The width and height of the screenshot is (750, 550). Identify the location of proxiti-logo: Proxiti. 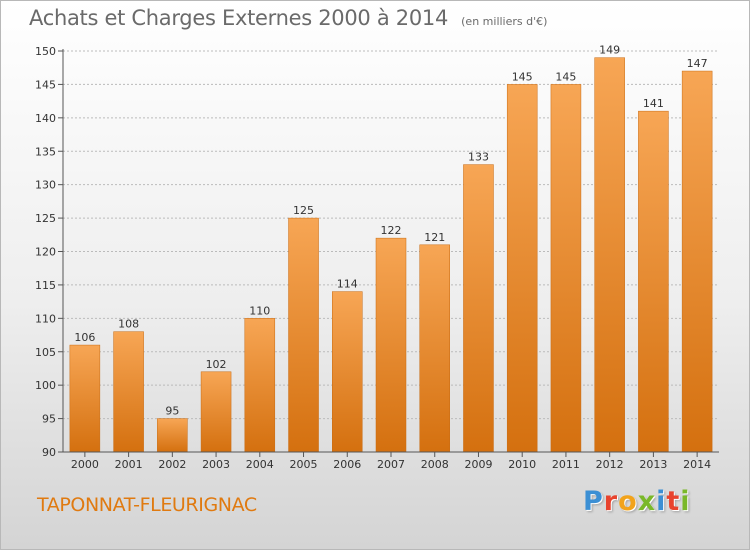
(637, 501).